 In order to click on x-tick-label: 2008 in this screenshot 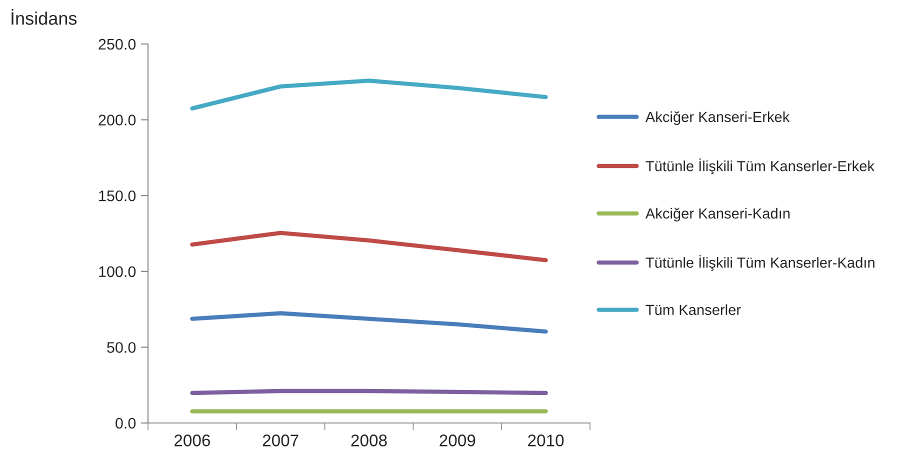, I will do `click(369, 440)`.